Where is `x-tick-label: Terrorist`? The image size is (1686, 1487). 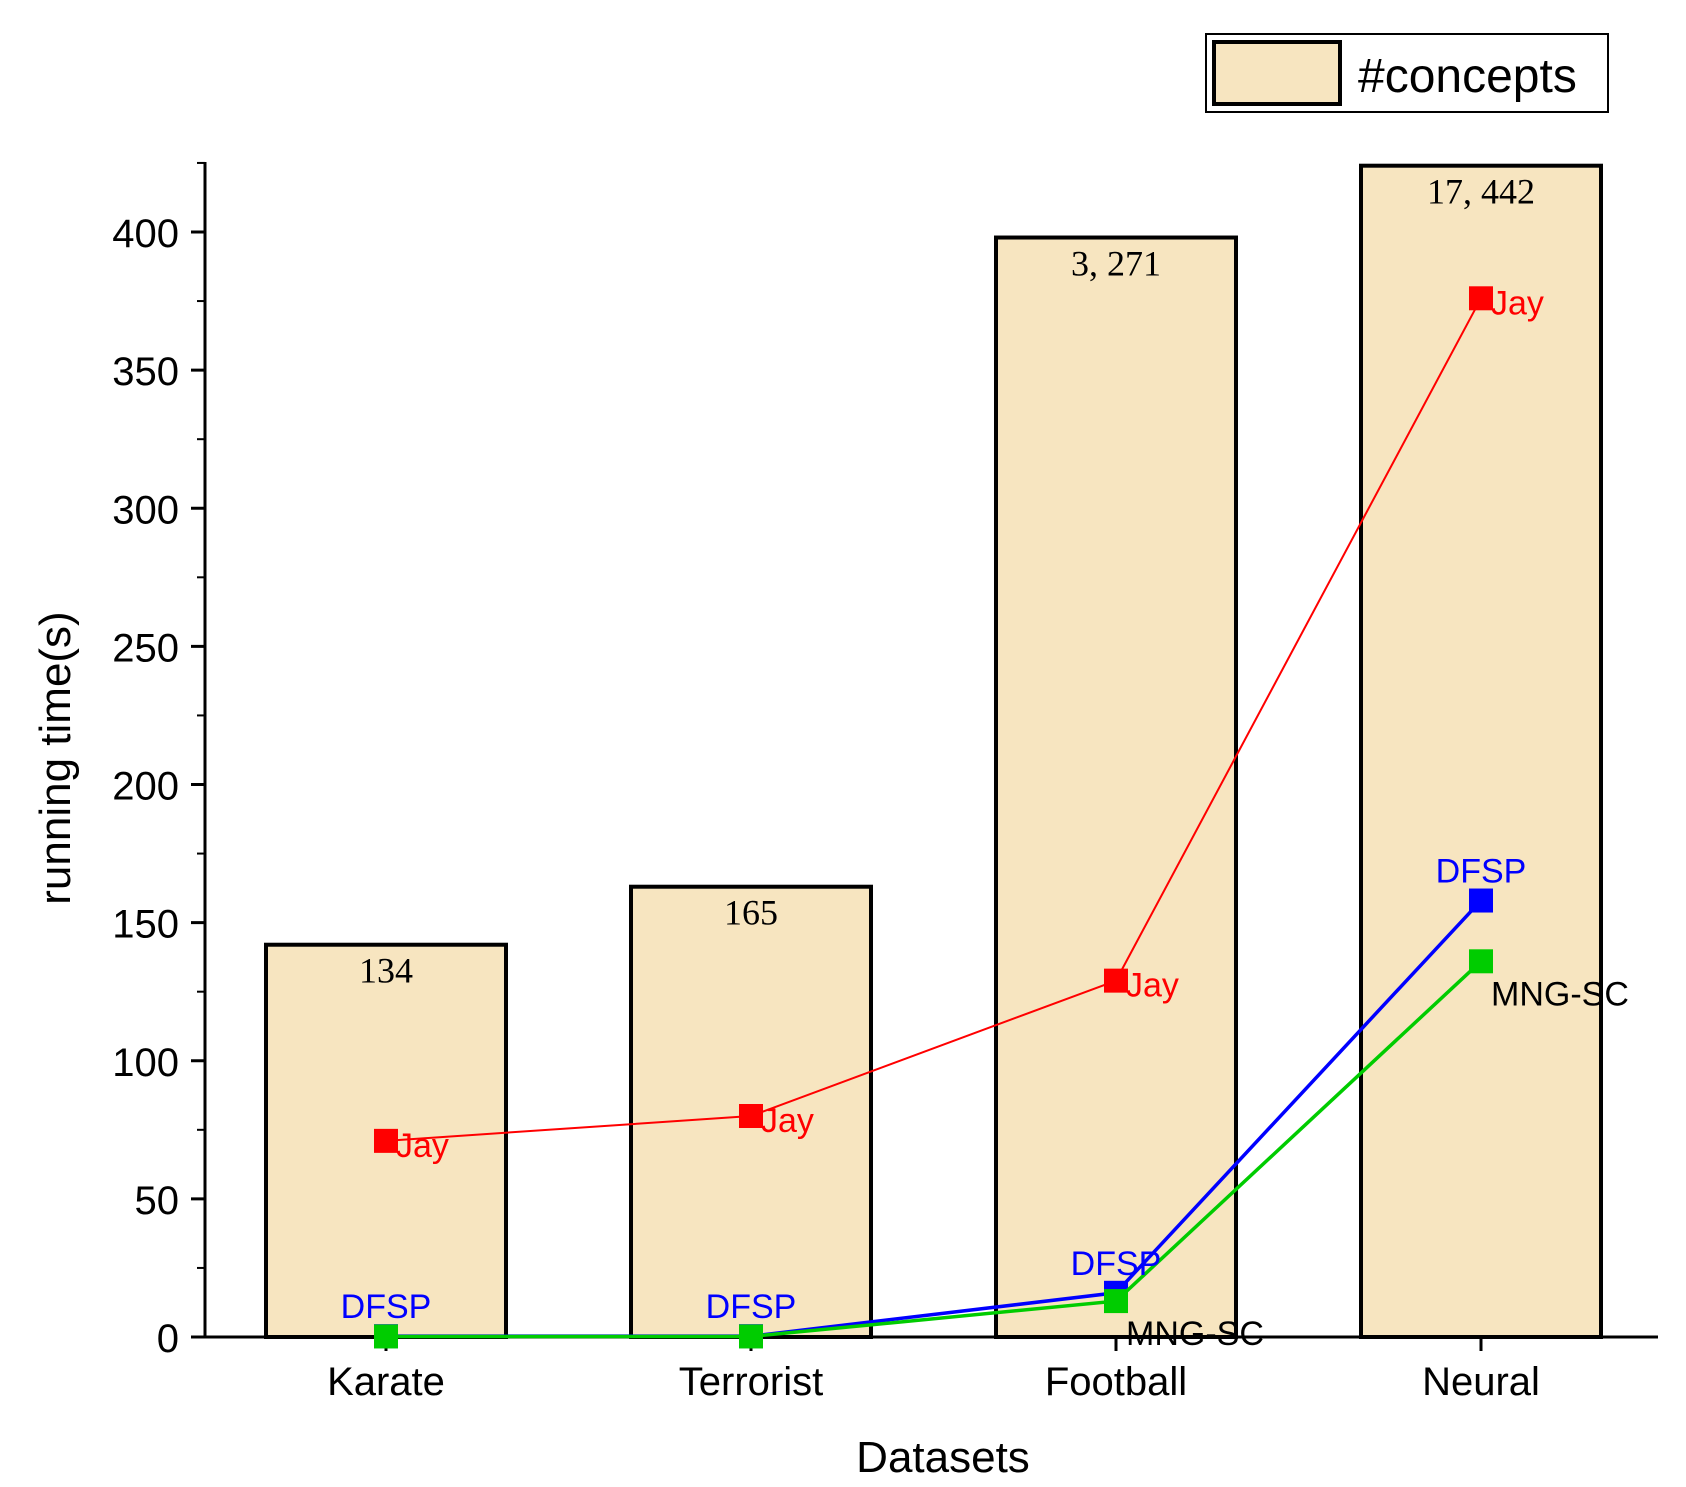
x-tick-label: Terrorist is located at coordinates (751, 1382).